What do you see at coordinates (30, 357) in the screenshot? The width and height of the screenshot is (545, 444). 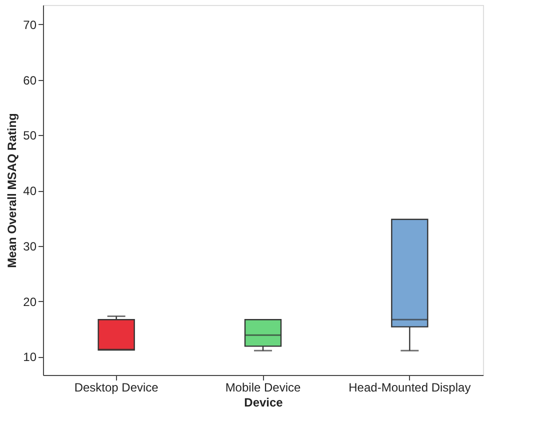 I see `y-tick-label: 10` at bounding box center [30, 357].